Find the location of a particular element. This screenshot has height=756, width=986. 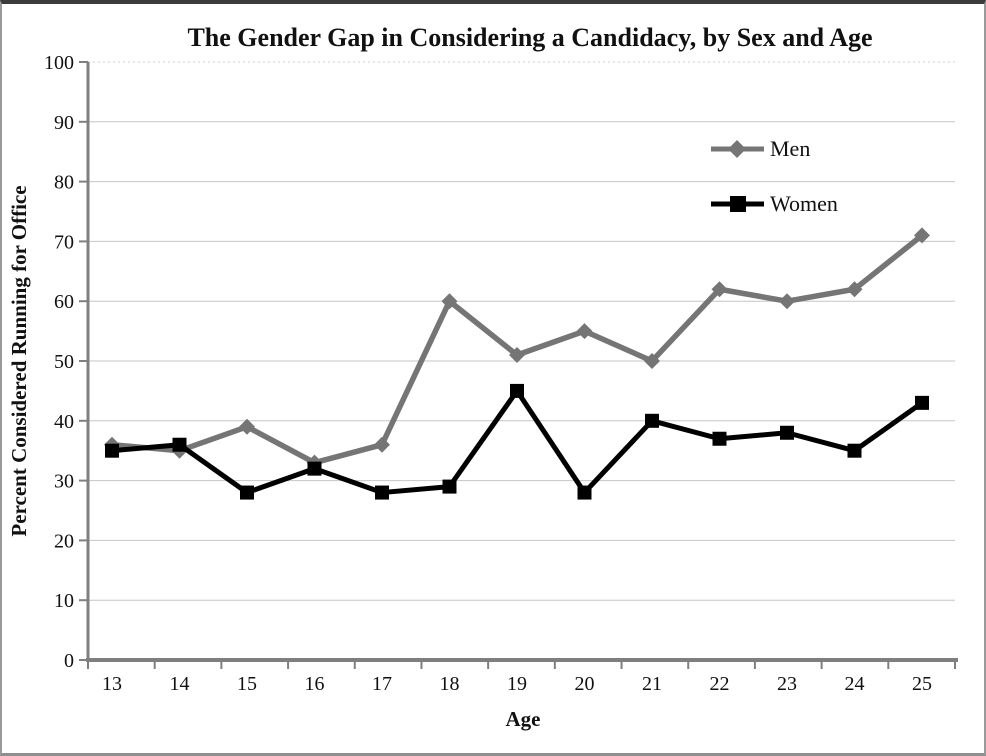

x-axis-title: Age is located at coordinates (523, 719).